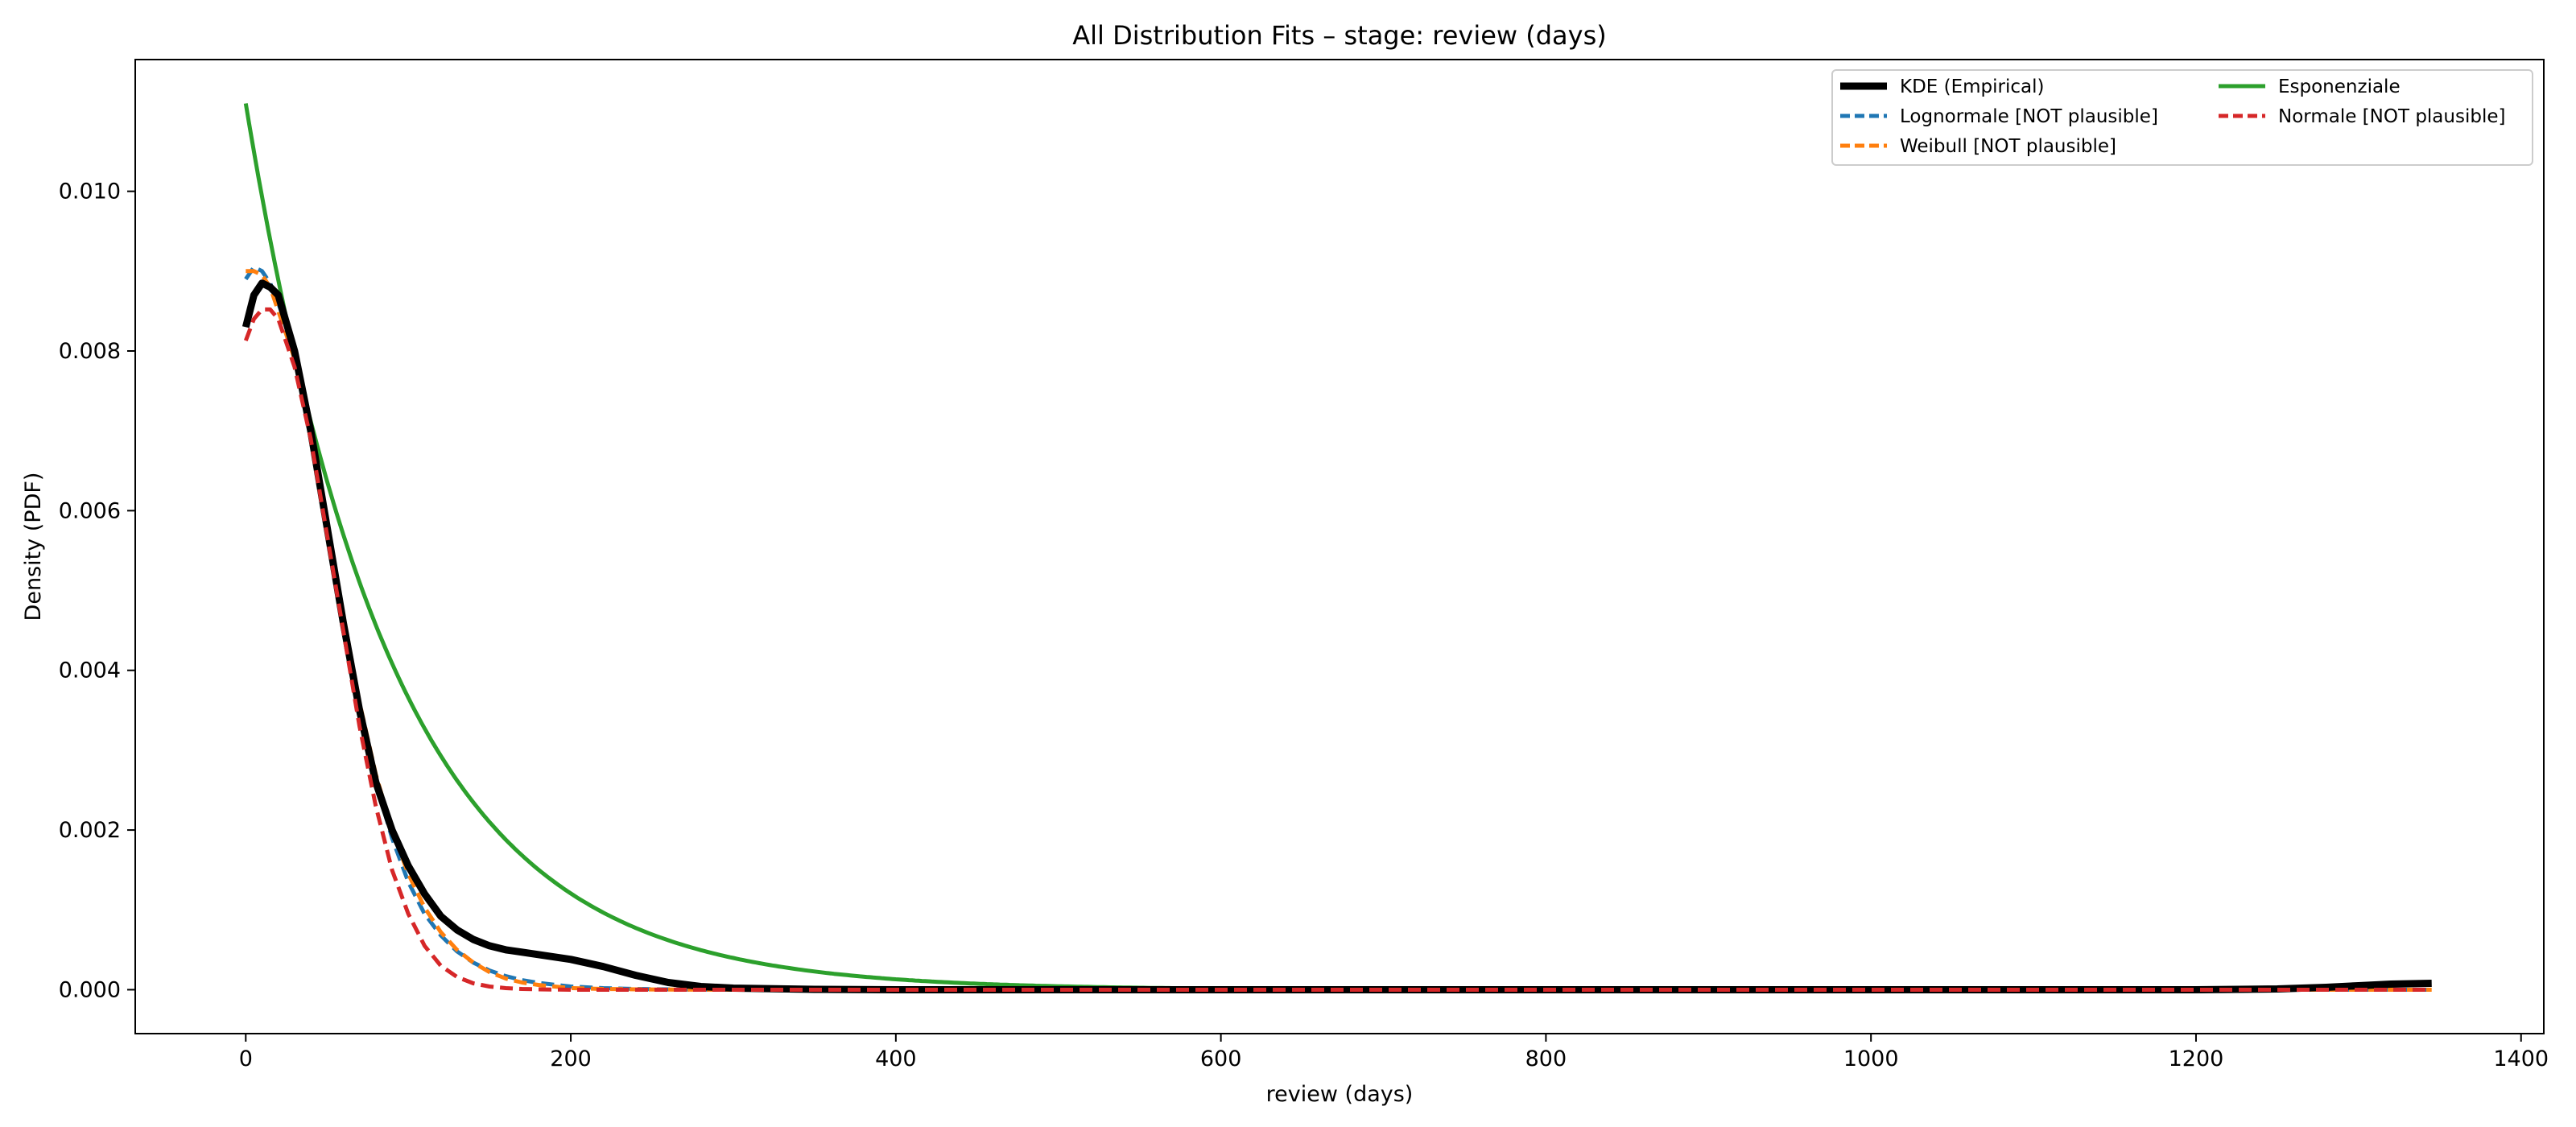 The width and height of the screenshot is (2576, 1127). Describe the element at coordinates (1871, 1058) in the screenshot. I see `x-tick-label: 1000` at that location.